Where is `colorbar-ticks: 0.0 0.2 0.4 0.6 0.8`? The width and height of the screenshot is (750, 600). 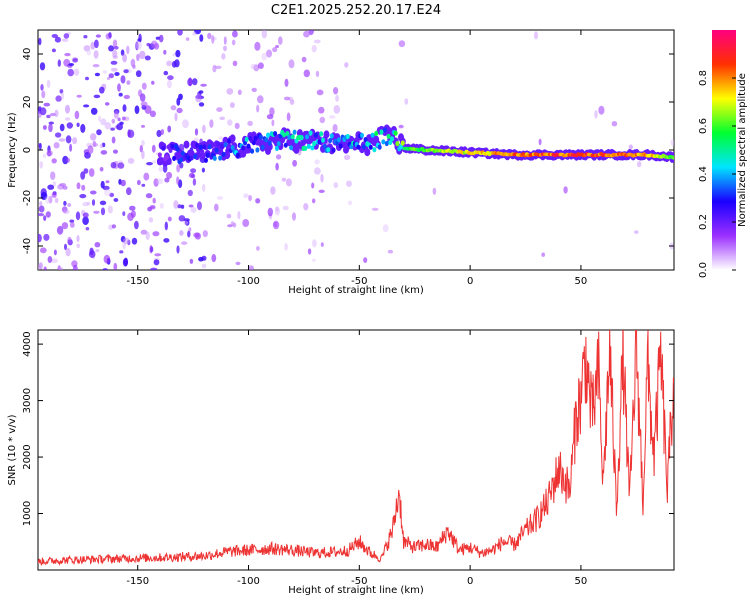
colorbar-ticks: 0.0 0.2 0.4 0.6 0.8 is located at coordinates (717, 174).